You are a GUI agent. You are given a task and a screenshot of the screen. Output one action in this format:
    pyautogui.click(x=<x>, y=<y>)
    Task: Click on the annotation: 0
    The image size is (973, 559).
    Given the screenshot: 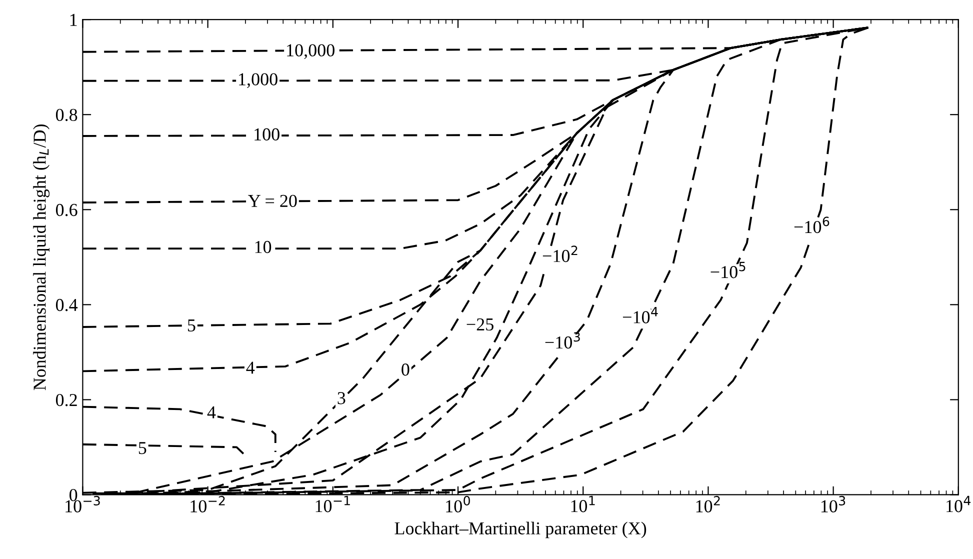 What is the action you would take?
    pyautogui.click(x=406, y=370)
    